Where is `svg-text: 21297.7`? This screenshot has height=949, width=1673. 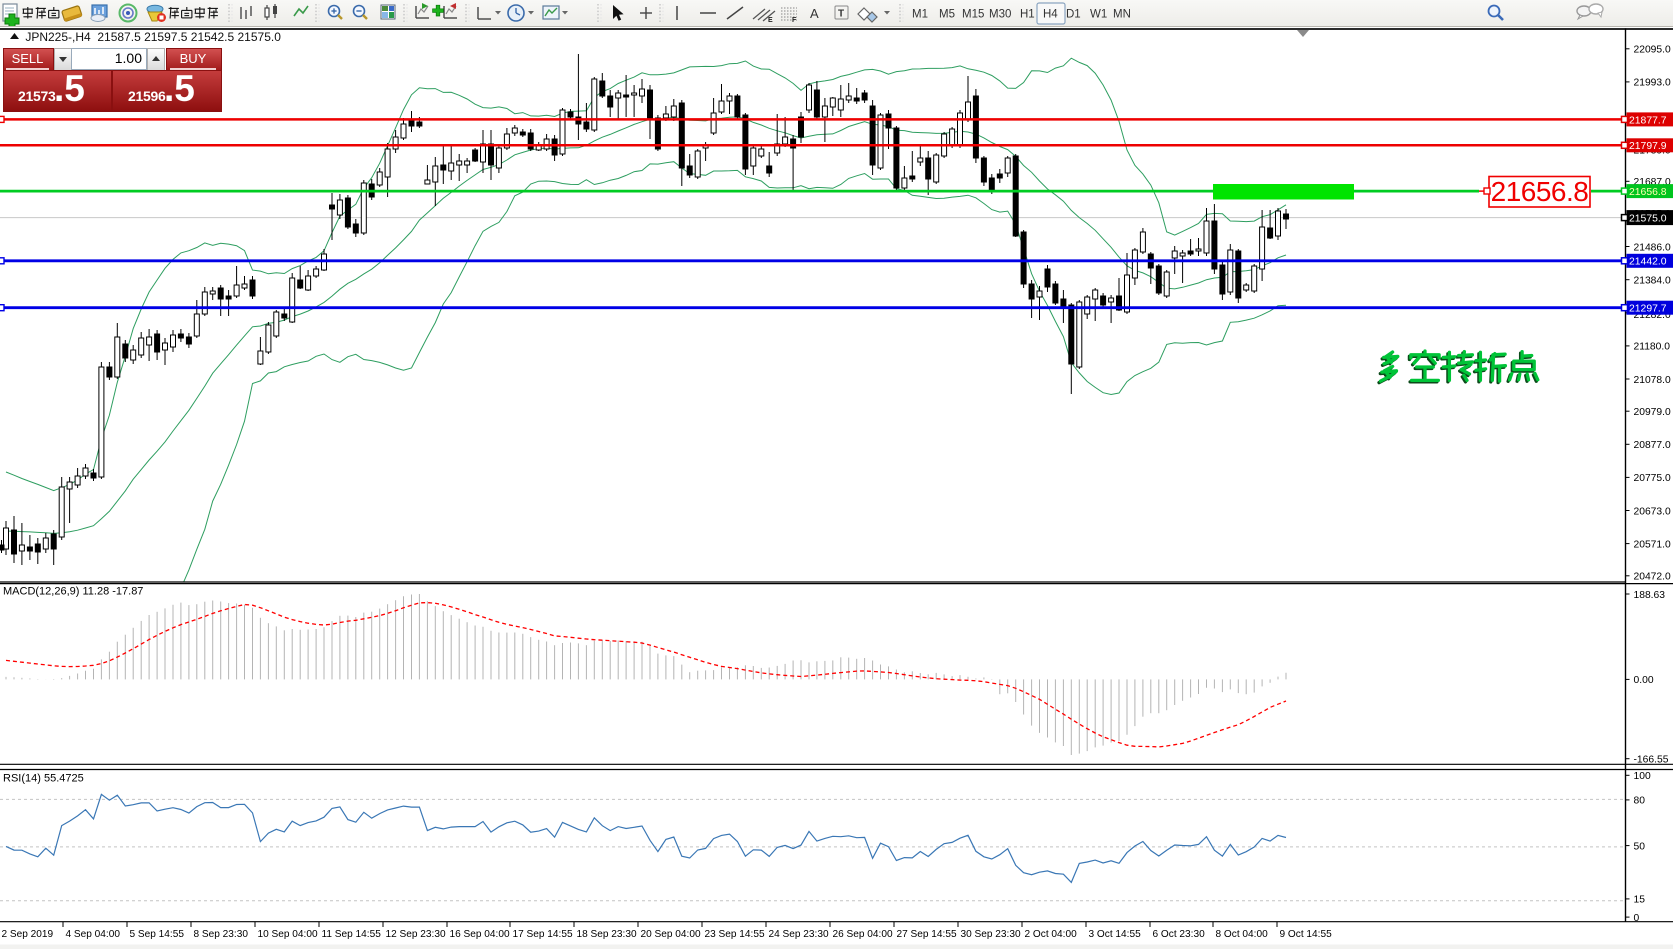
svg-text: 21297.7 is located at coordinates (1648, 309).